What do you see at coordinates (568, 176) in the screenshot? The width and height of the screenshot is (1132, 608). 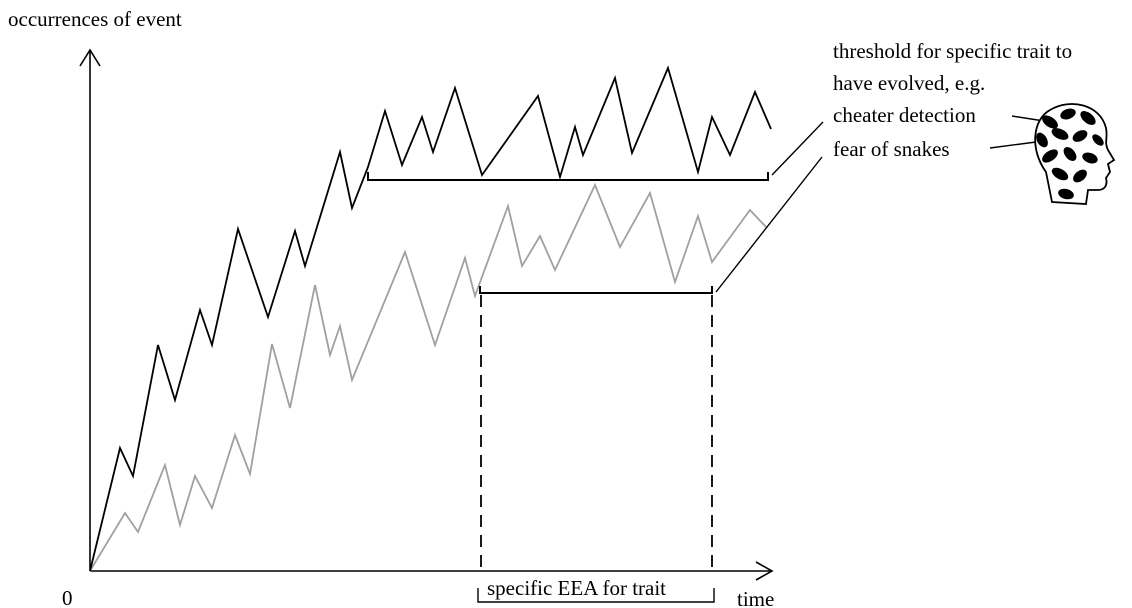 I see `cheater-threshold-bracket` at bounding box center [568, 176].